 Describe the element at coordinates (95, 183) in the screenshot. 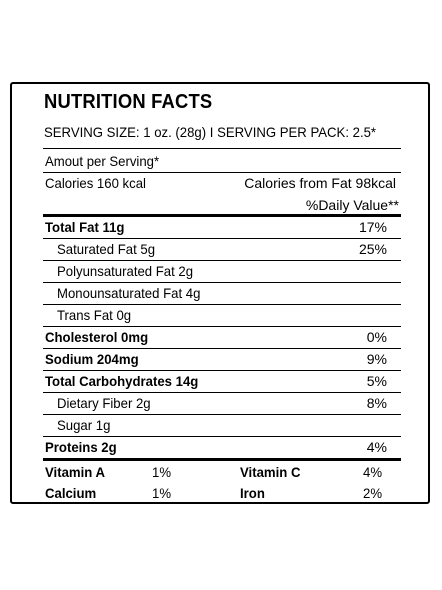

I see `calories-label: Calories 160 kcal` at that location.